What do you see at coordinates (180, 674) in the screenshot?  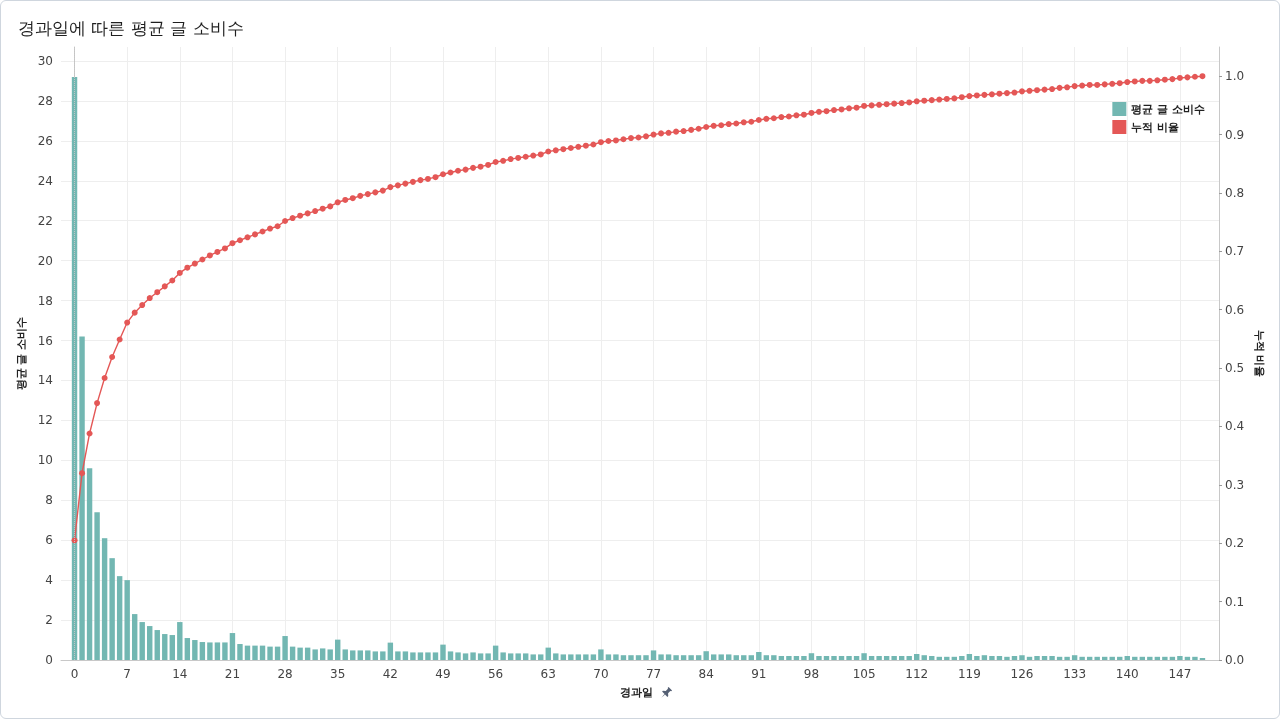 I see `x-tick-label: 14` at bounding box center [180, 674].